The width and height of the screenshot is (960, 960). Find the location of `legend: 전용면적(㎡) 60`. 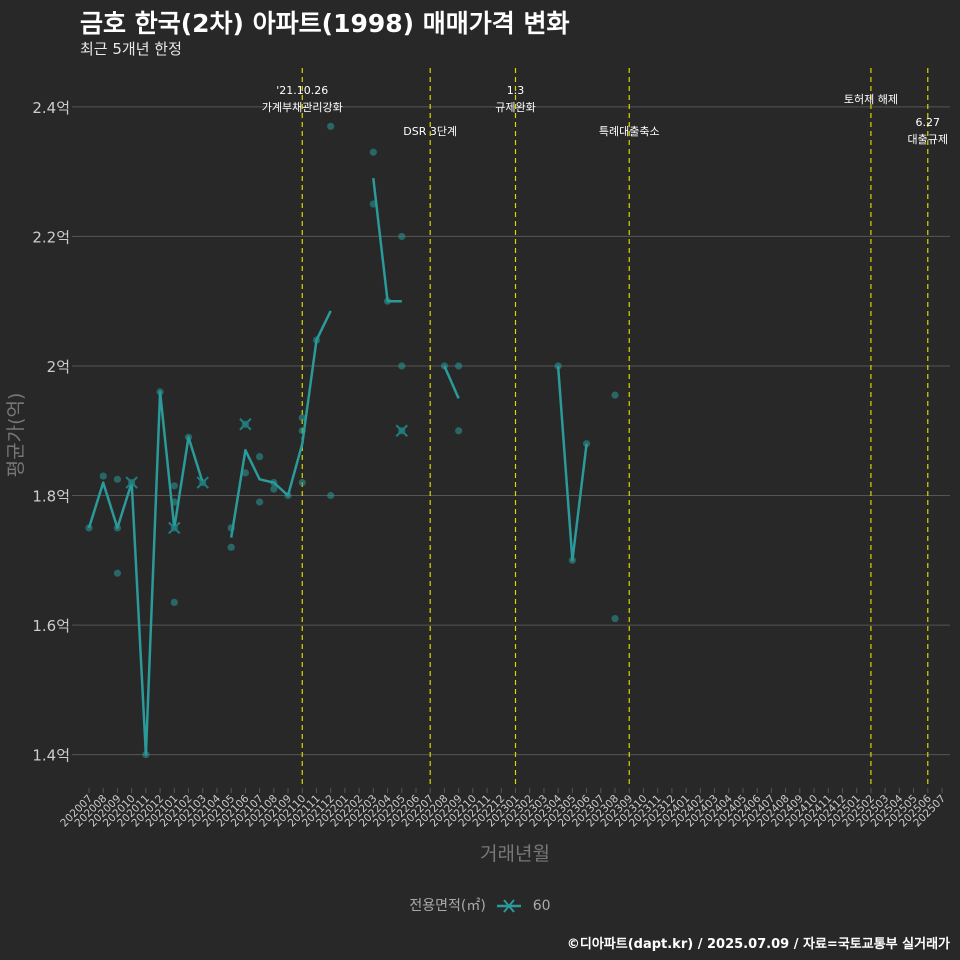

legend: 전용면적(㎡) 60 is located at coordinates (480, 905).